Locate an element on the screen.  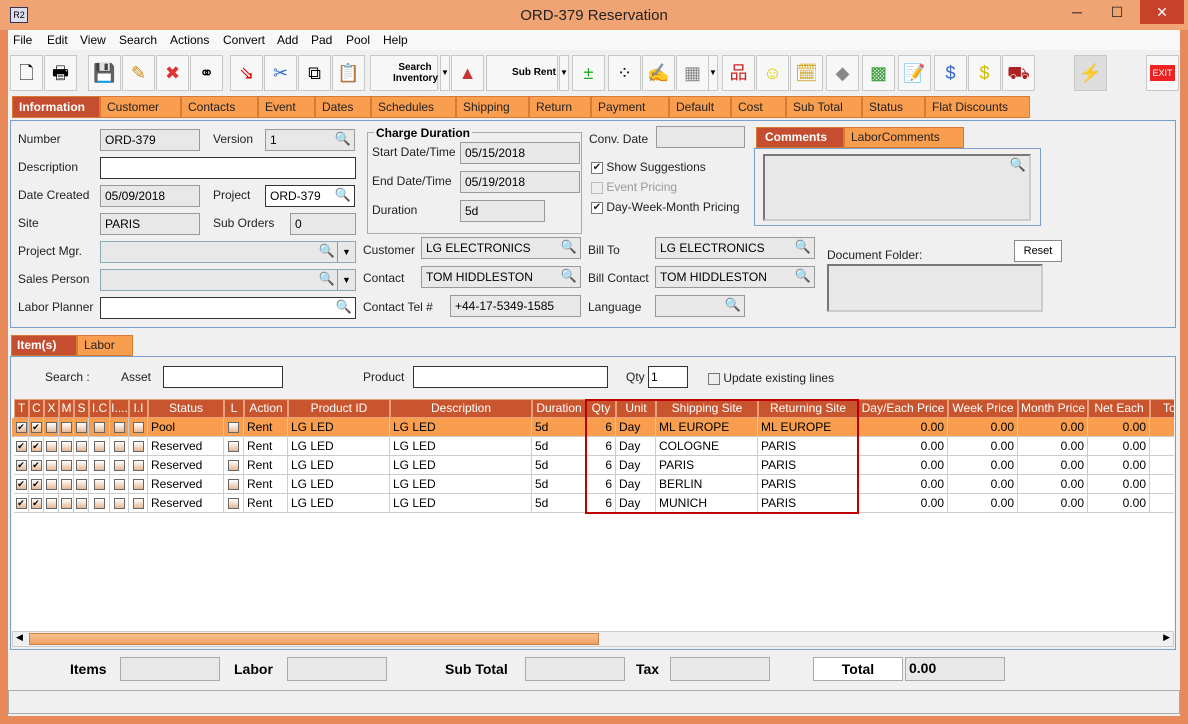
scroll-right-icon: ▶ is located at coordinates (1166, 637).